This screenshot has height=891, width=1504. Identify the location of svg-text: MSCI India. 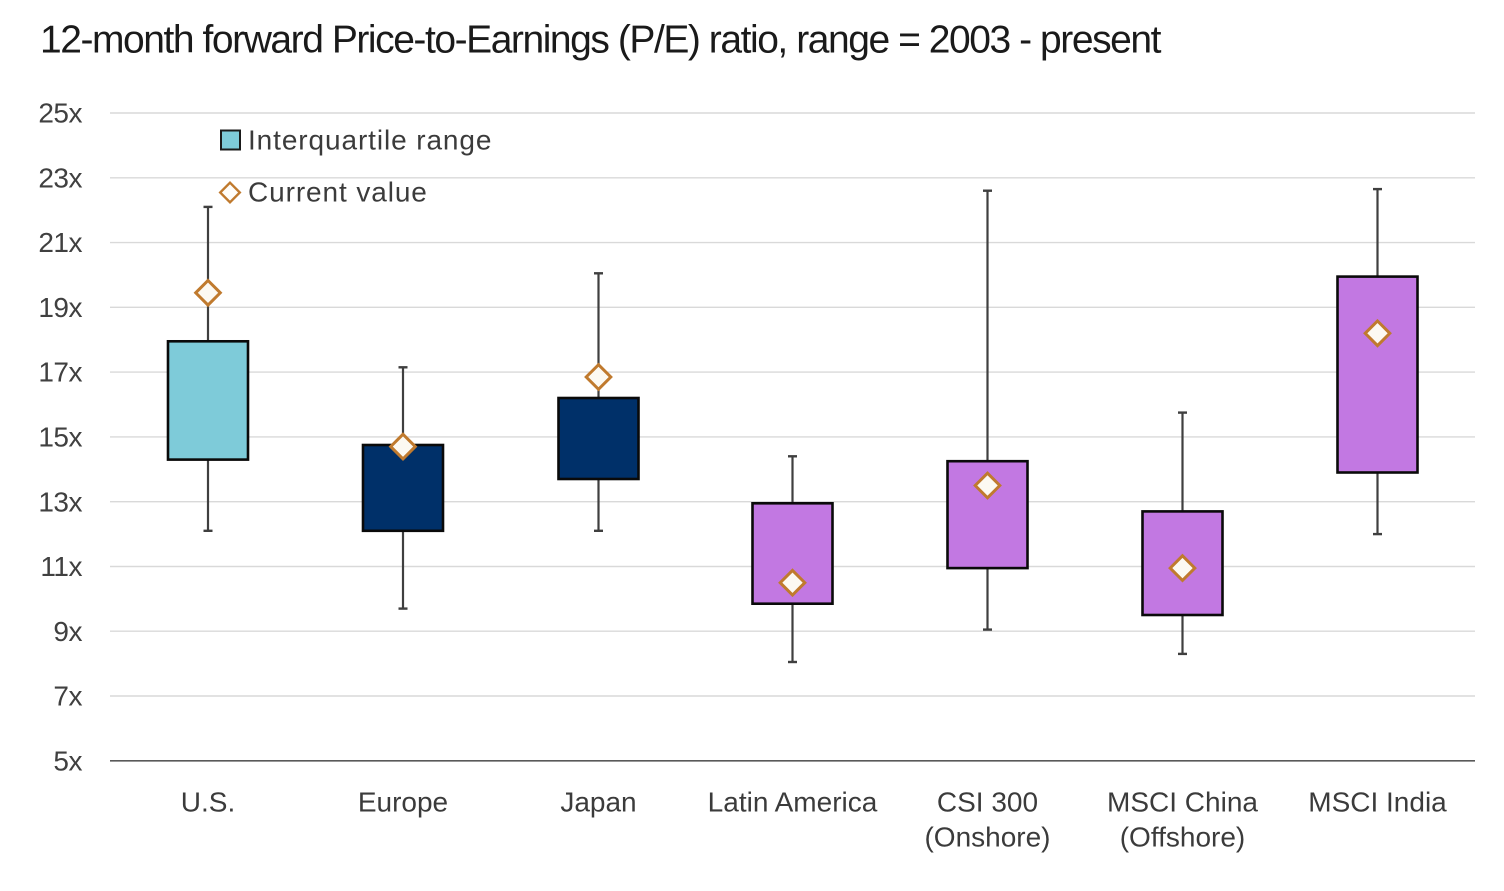
(1377, 802).